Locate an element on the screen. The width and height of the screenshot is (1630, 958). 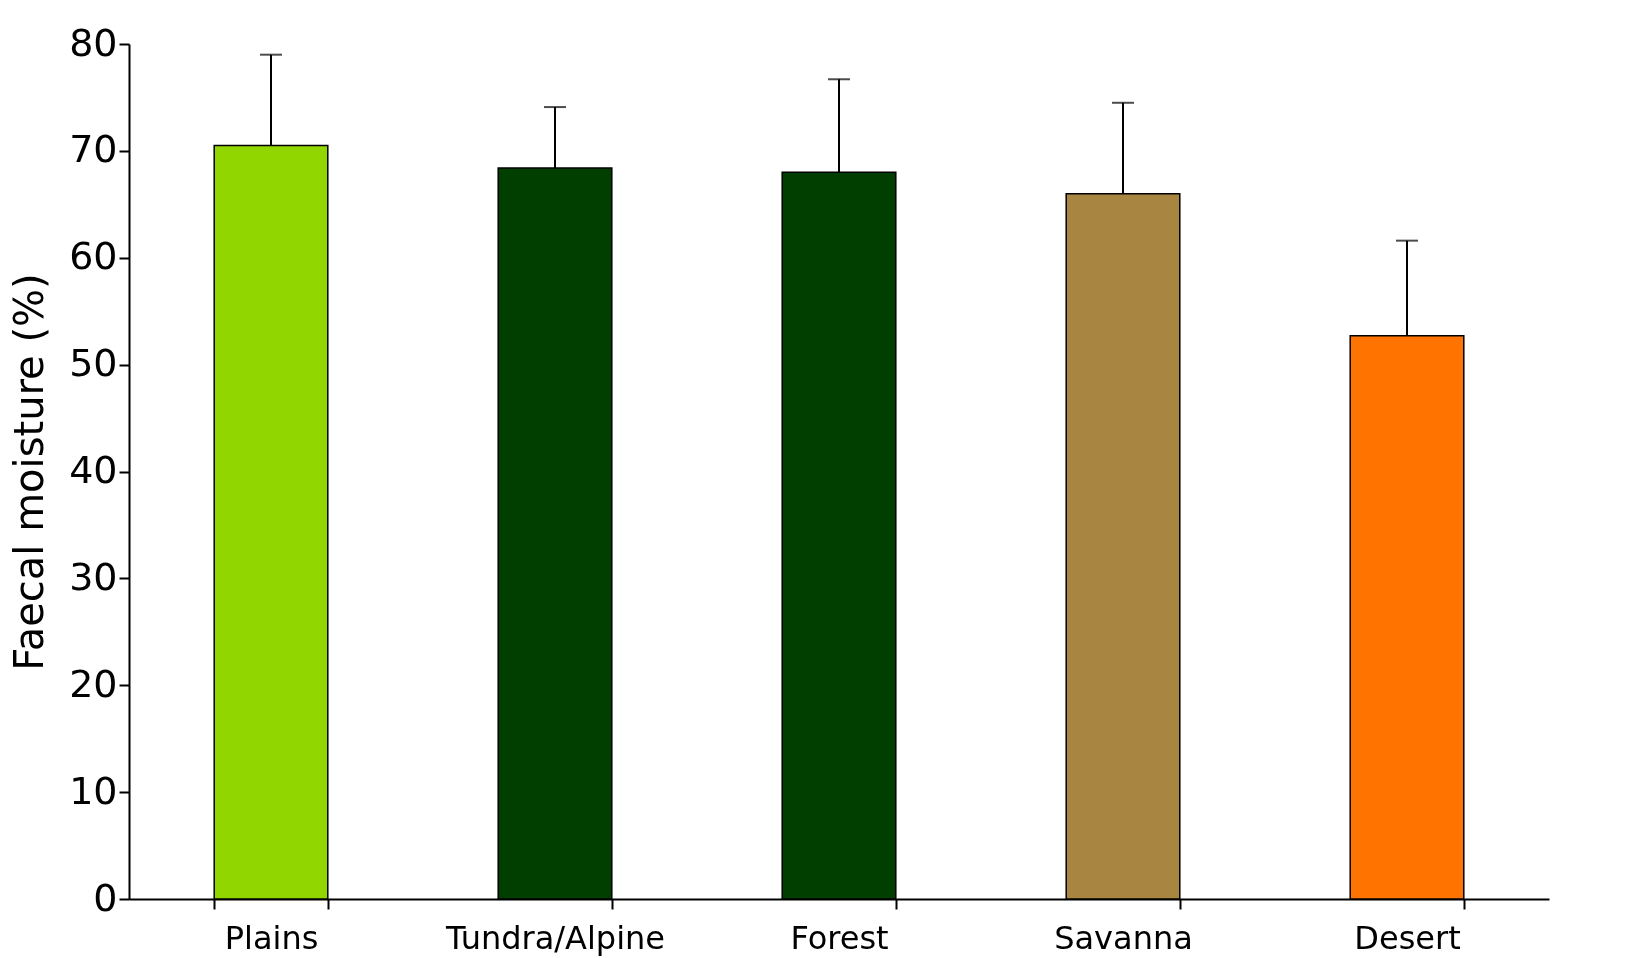
y-tick-label: 70 is located at coordinates (93, 149).